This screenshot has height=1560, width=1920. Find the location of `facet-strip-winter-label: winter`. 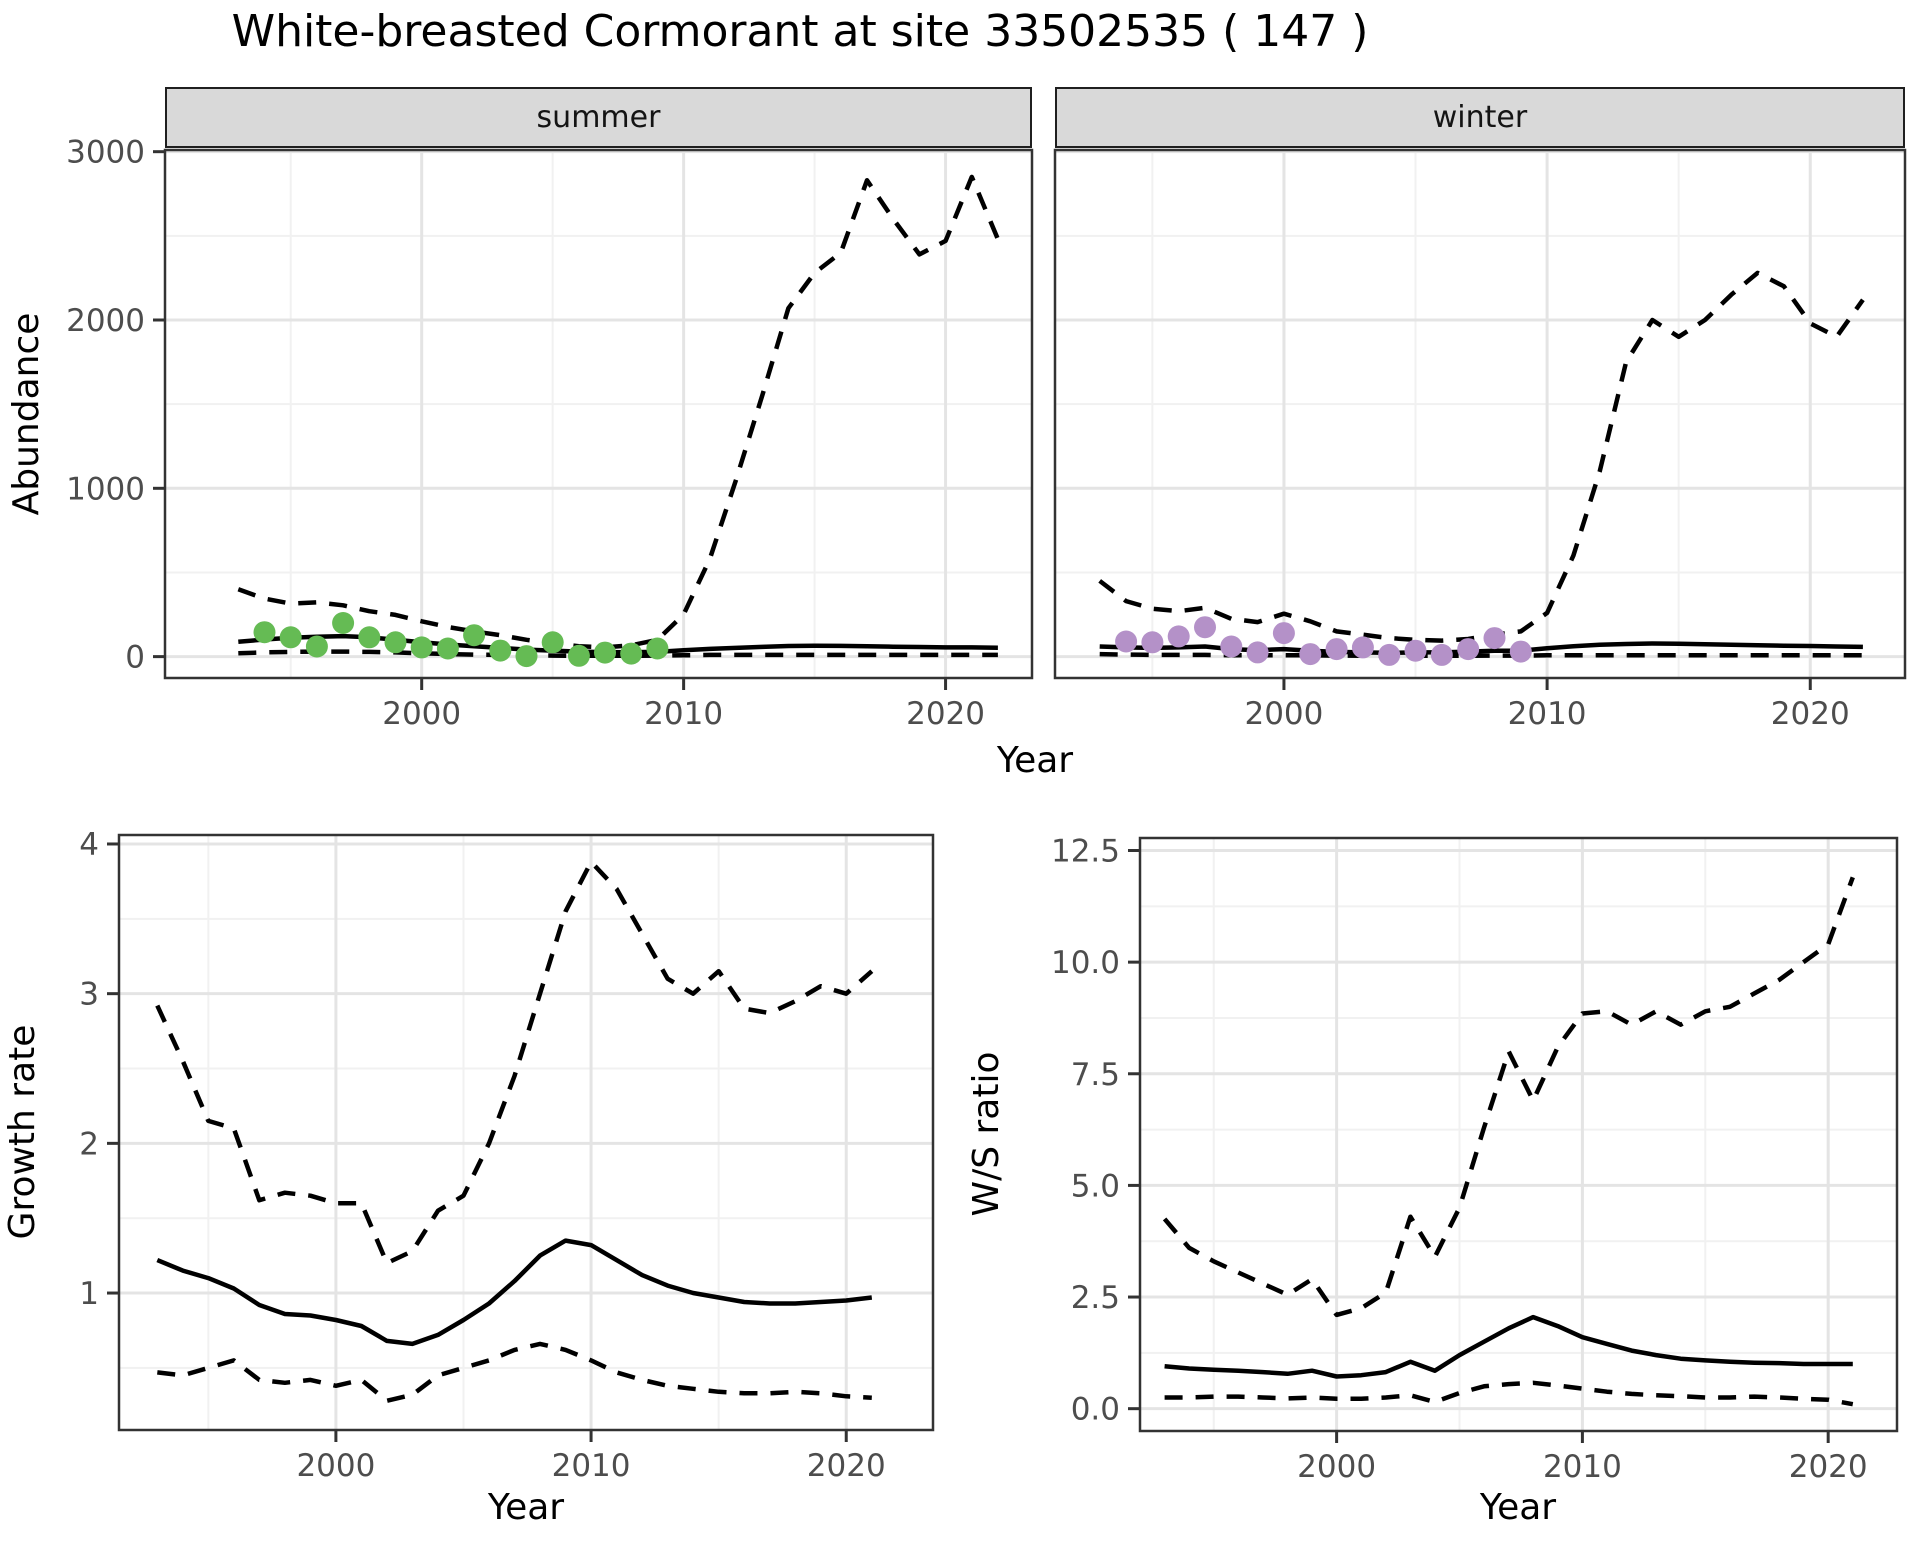

facet-strip-winter-label: winter is located at coordinates (1480, 117).